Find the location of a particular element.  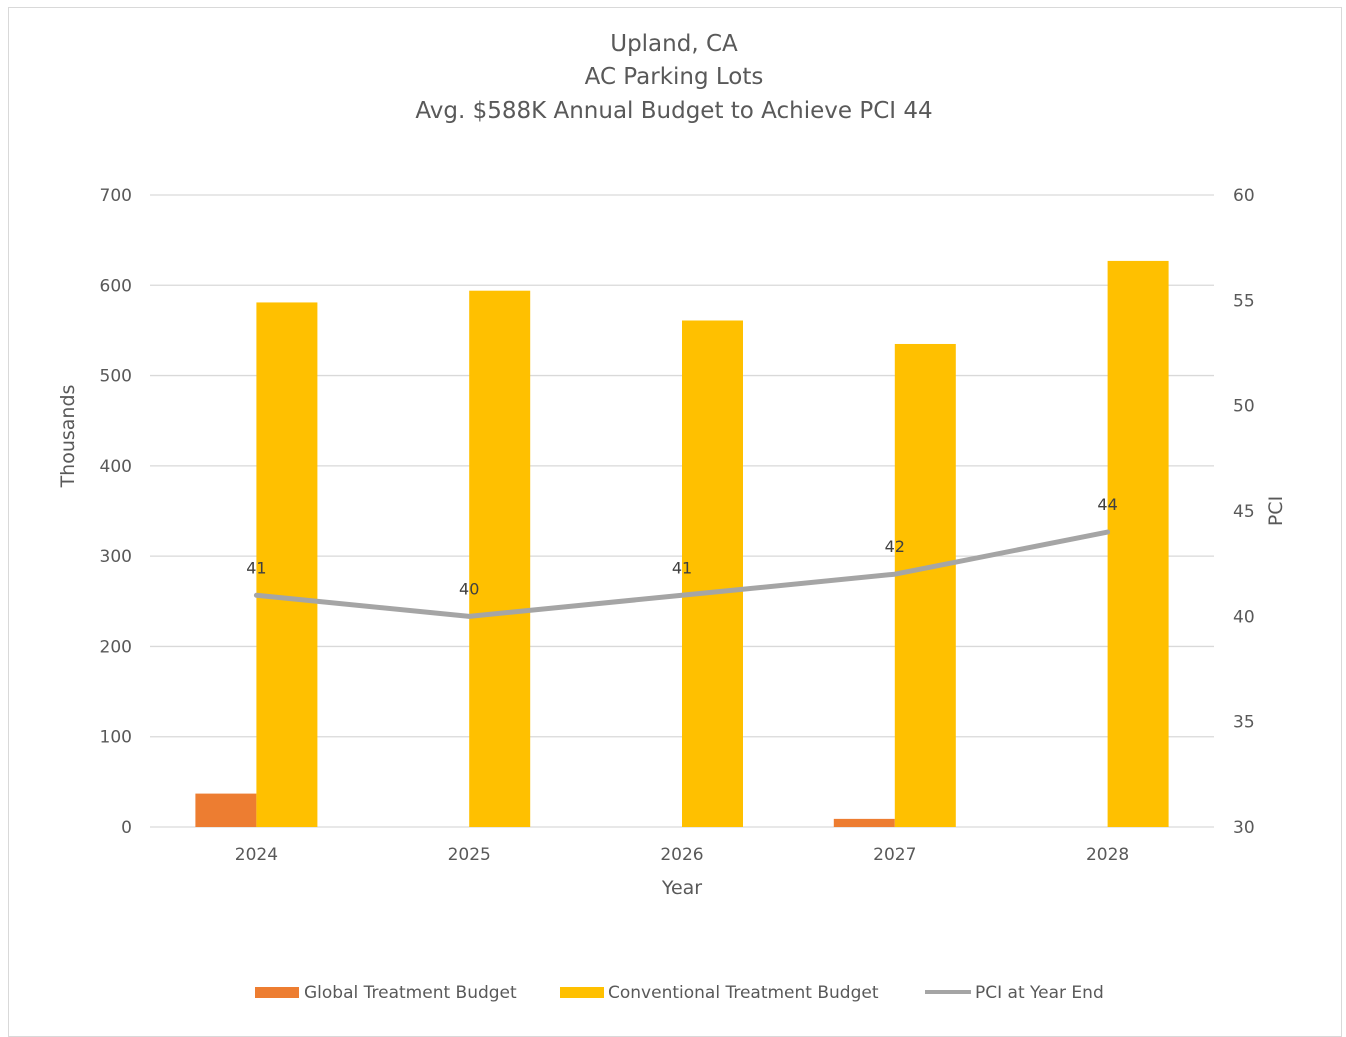

y-axis-title: Thousands is located at coordinates (68, 437).